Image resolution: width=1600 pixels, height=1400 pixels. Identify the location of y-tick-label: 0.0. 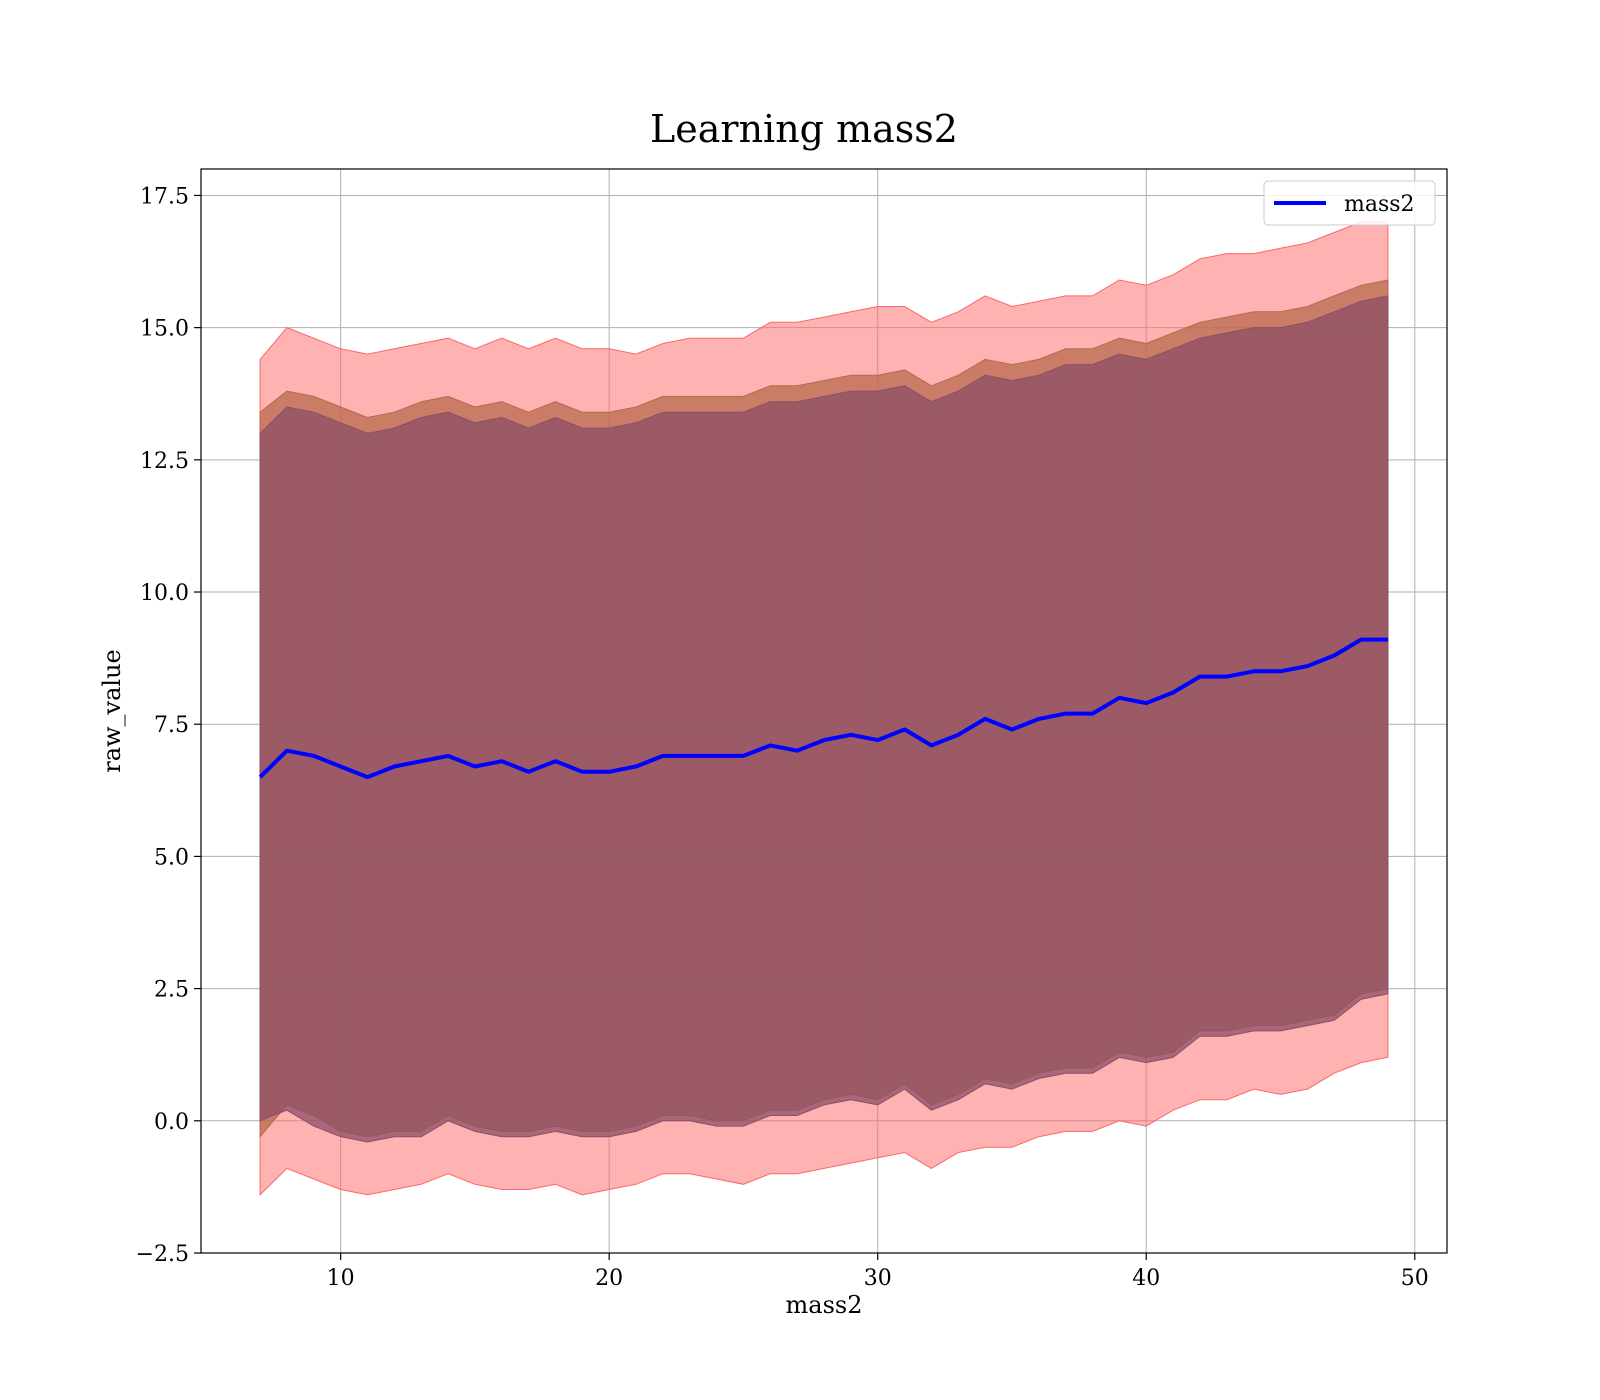
(171, 1122).